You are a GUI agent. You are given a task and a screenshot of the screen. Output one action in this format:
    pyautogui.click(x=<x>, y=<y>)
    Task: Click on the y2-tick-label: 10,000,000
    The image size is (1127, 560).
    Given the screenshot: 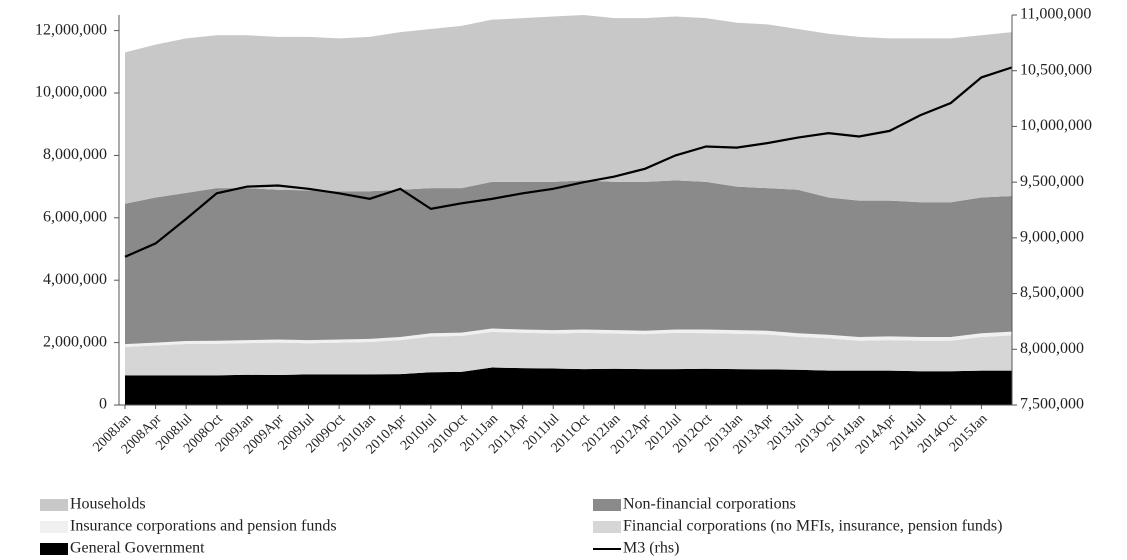 What is the action you would take?
    pyautogui.click(x=1056, y=125)
    